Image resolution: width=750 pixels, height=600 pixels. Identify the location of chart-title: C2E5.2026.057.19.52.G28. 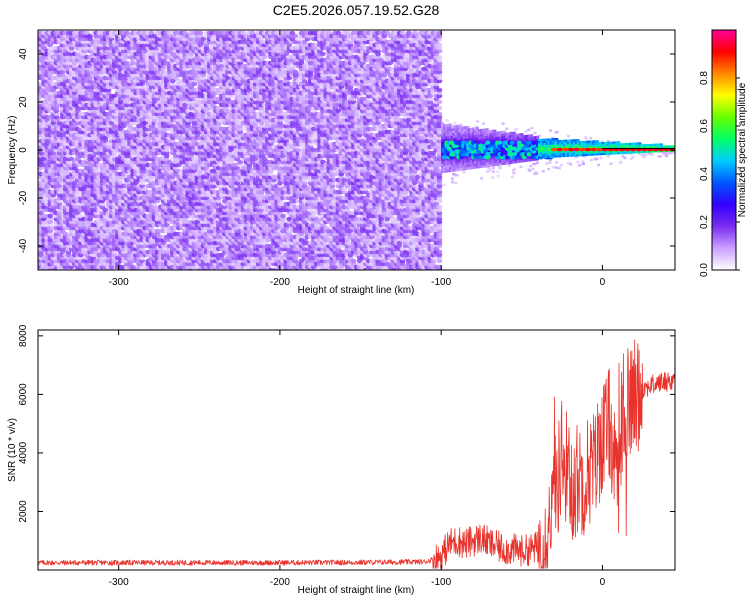
(356, 10).